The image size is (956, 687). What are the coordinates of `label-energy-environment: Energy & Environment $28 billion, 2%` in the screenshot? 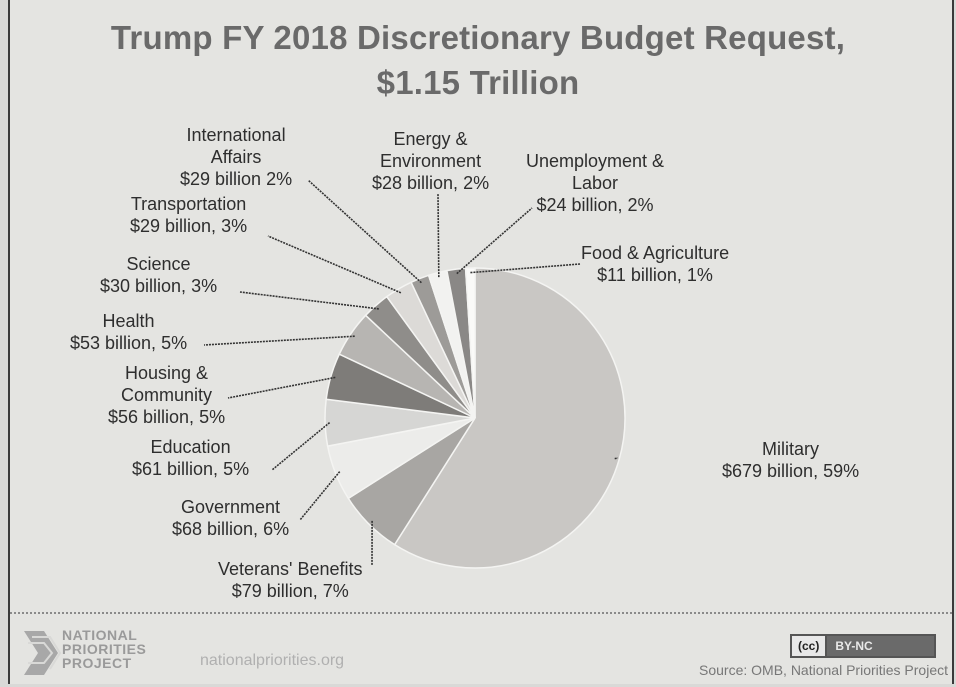 It's located at (431, 161).